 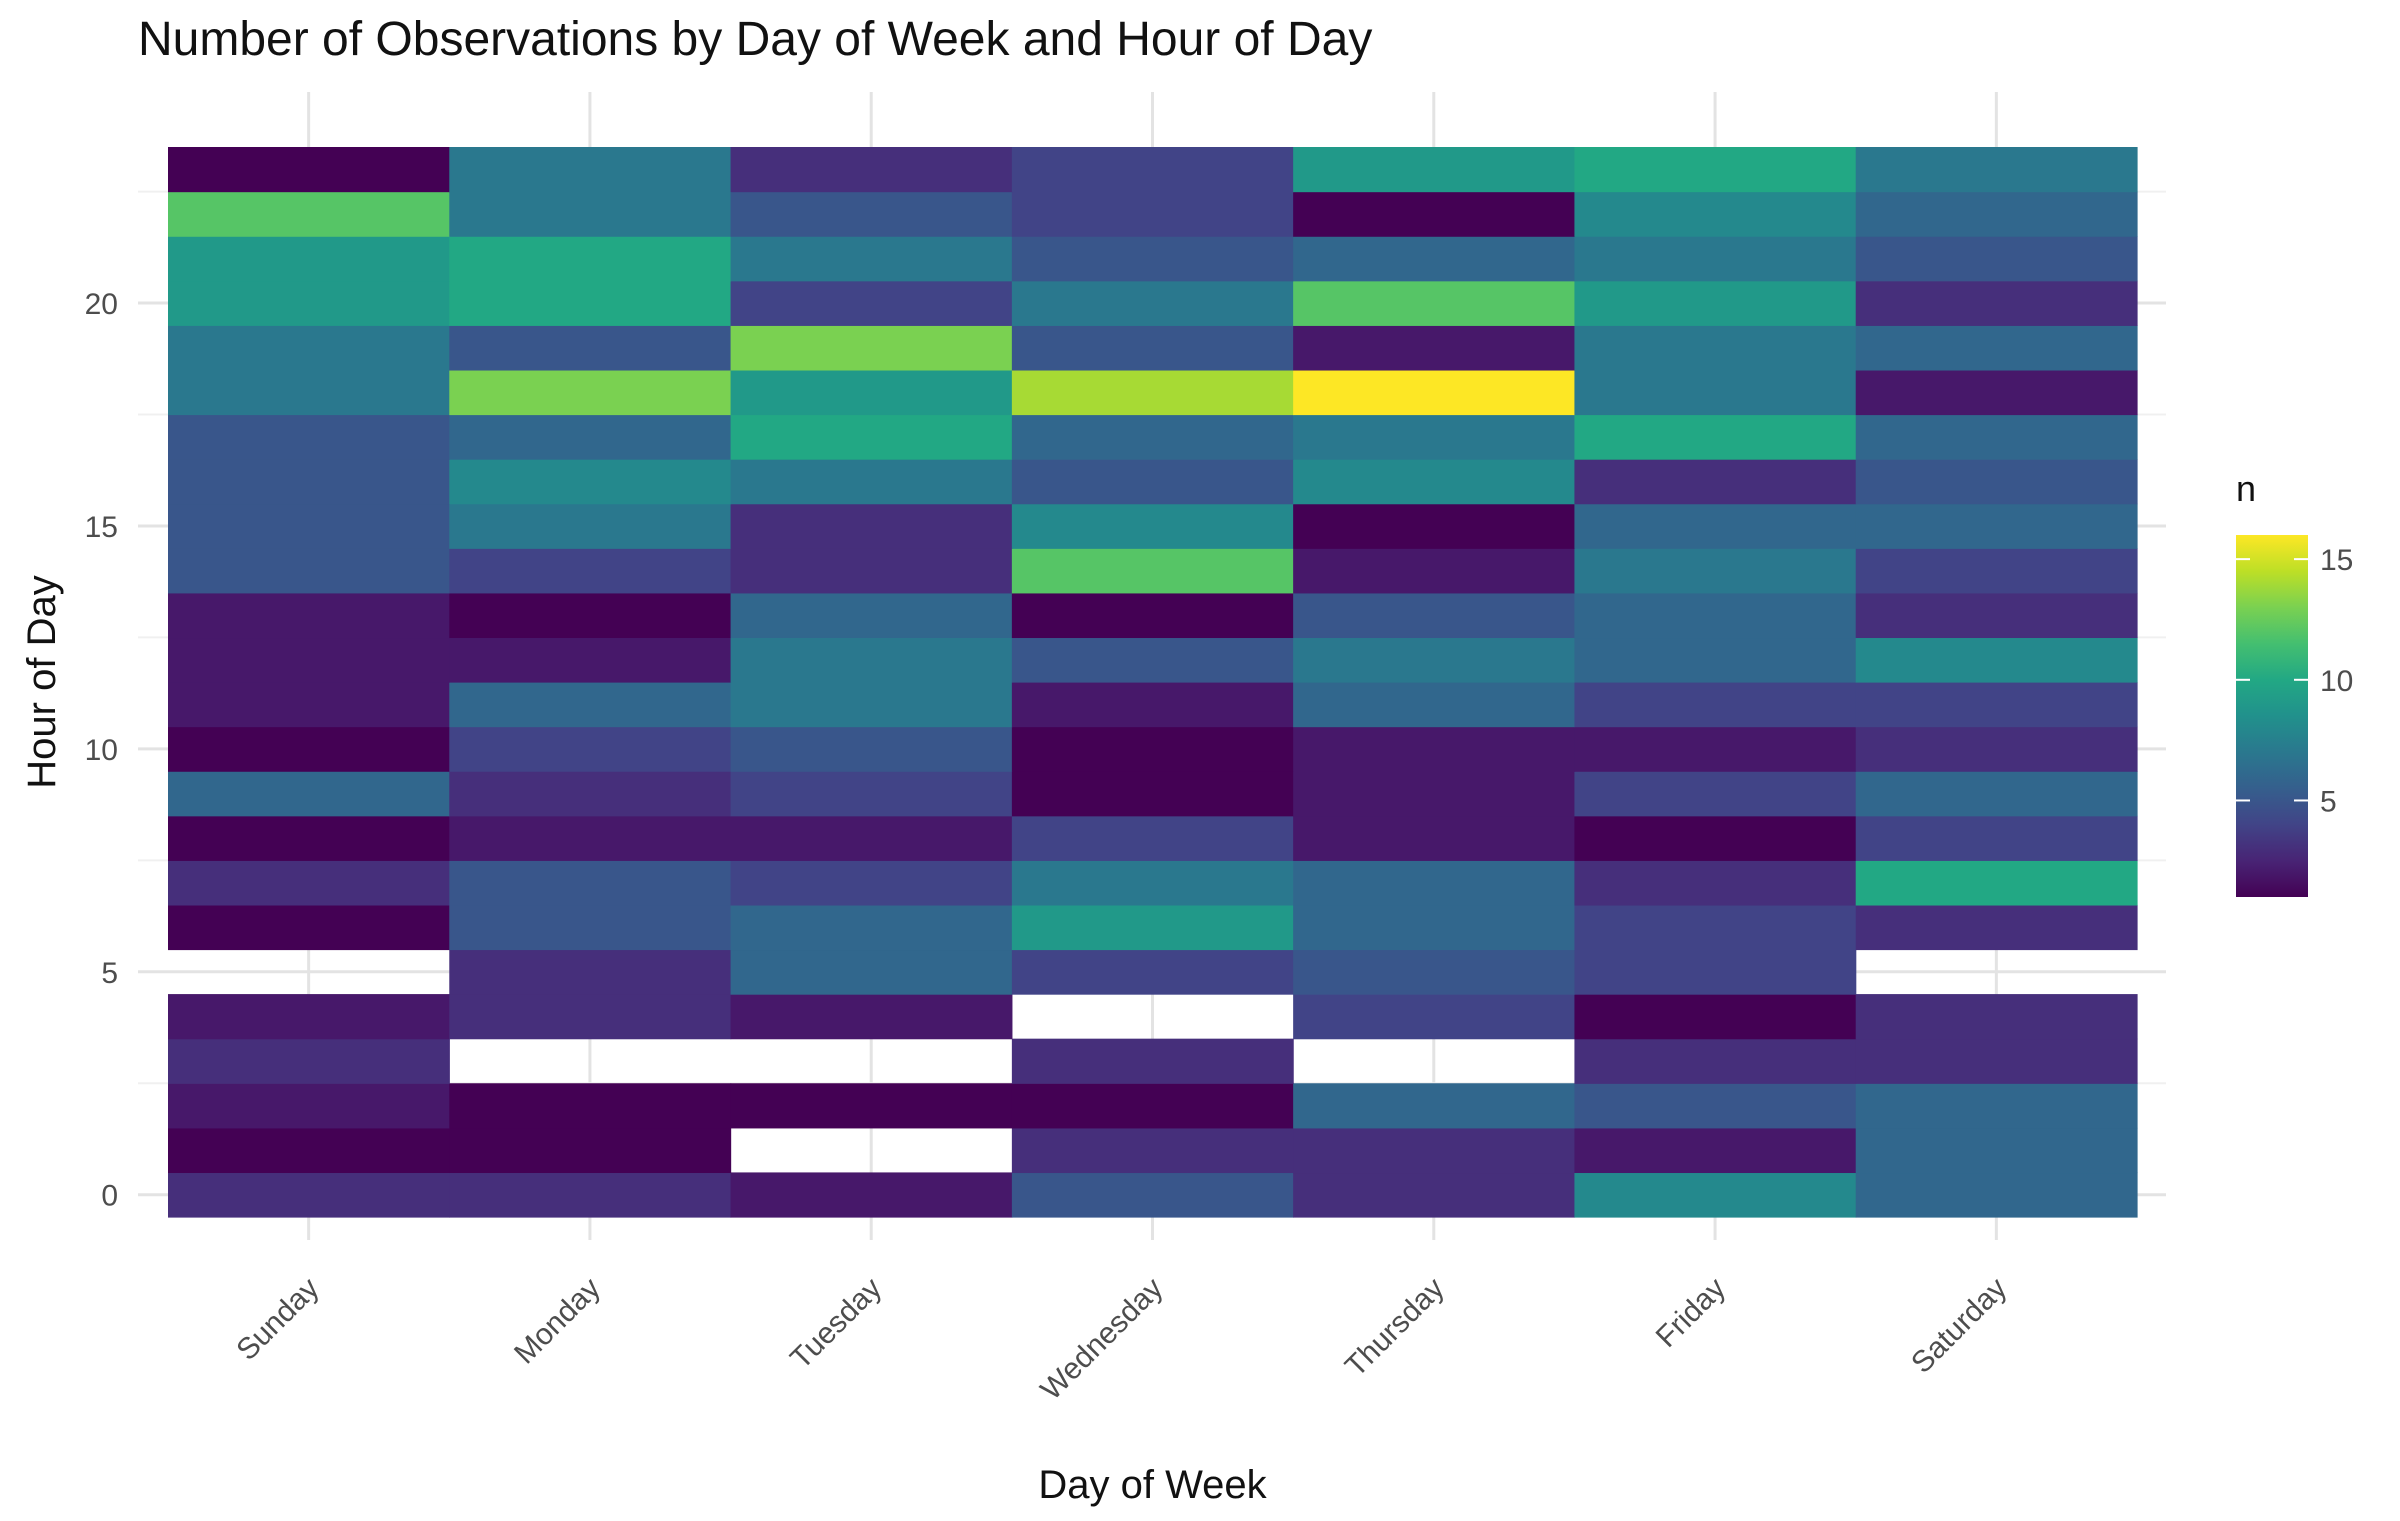 What do you see at coordinates (1101, 1339) in the screenshot?
I see `x-tick-label: Wednesday` at bounding box center [1101, 1339].